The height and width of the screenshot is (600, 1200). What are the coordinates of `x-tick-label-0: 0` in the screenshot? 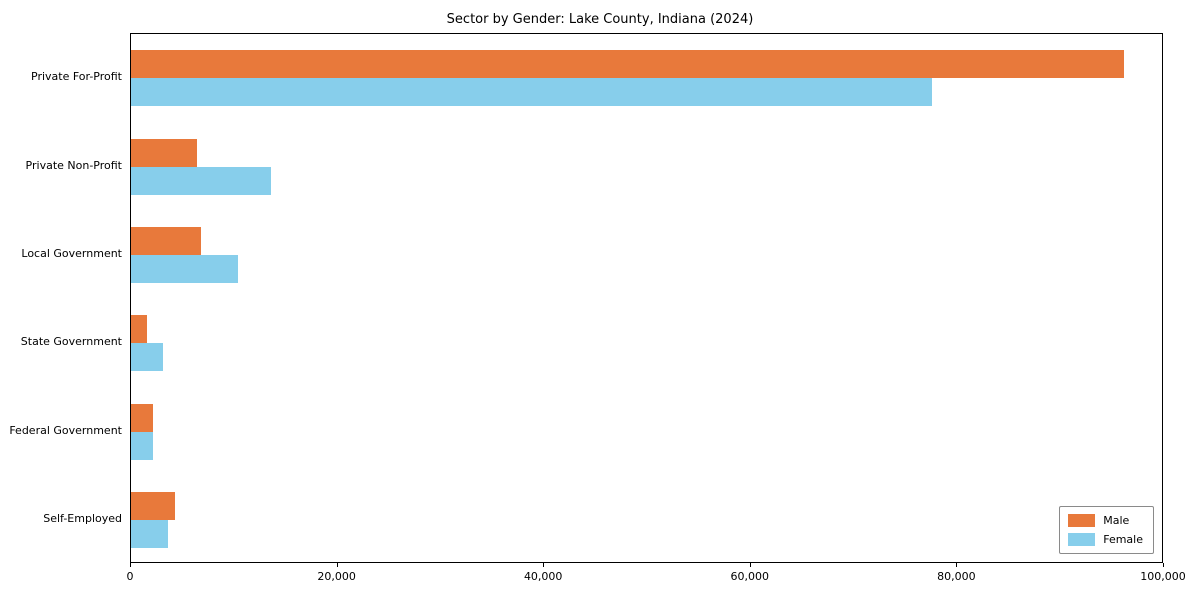 It's located at (130, 576).